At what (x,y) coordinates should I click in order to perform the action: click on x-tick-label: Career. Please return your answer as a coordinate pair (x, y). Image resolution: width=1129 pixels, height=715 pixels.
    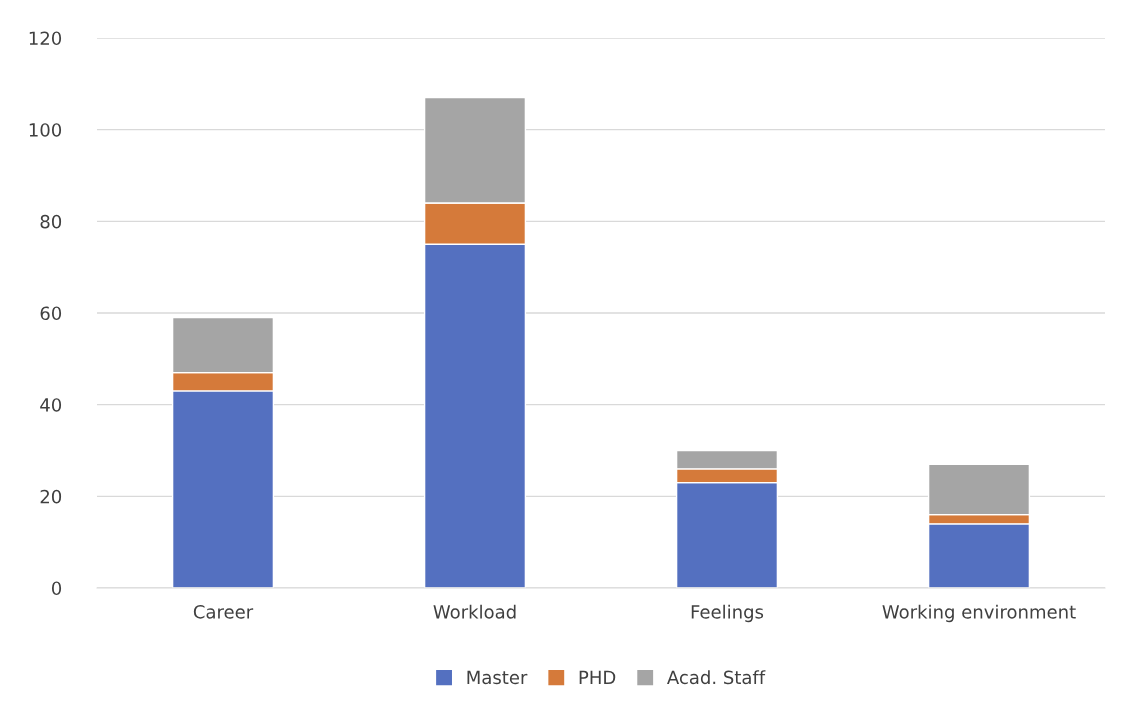
    Looking at the image, I should click on (223, 611).